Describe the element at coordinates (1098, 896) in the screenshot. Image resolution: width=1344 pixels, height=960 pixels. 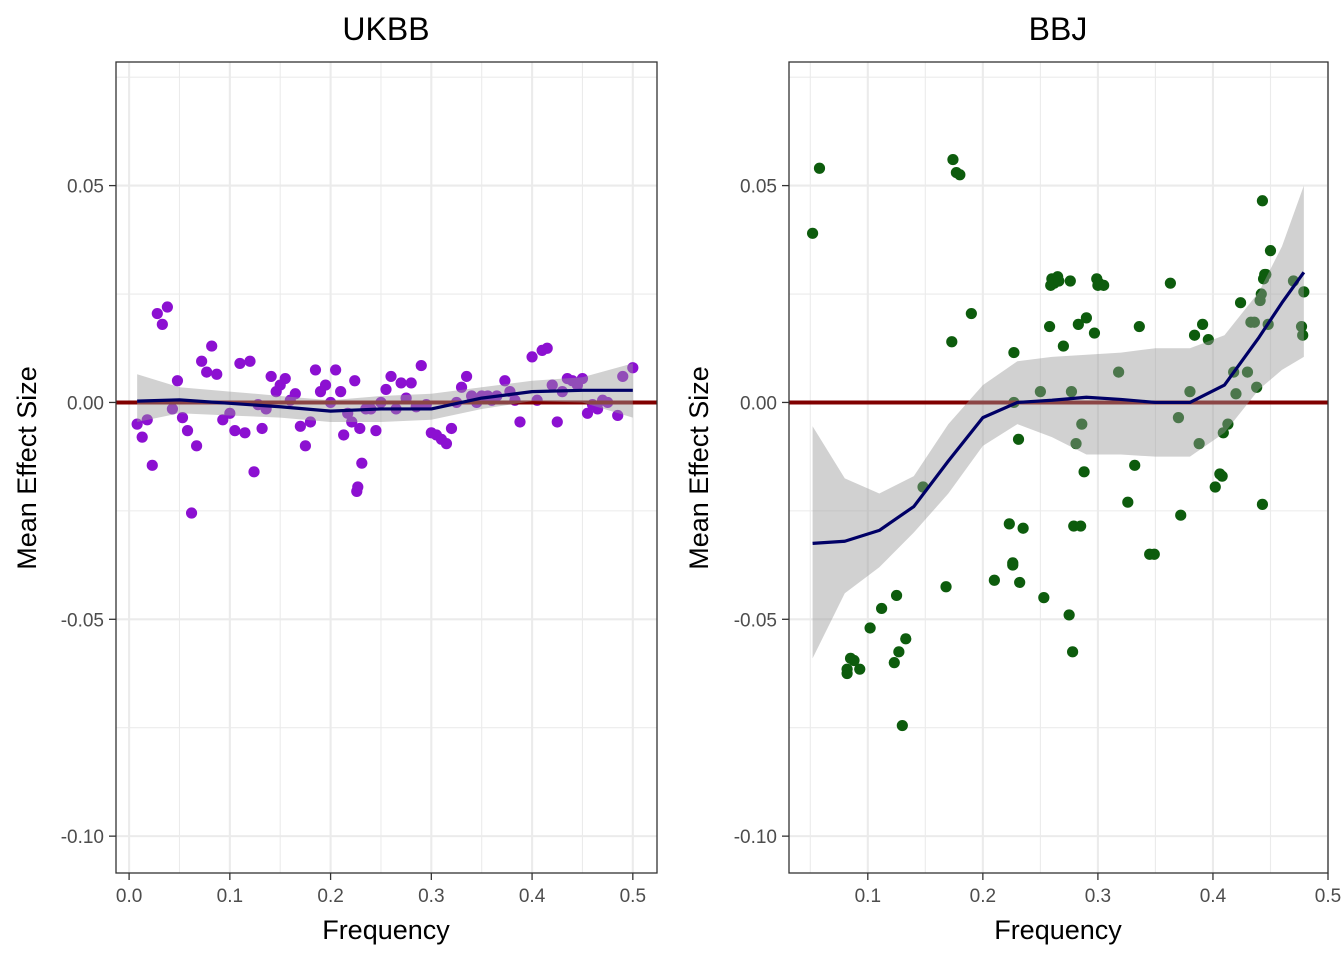
I see `x-tick-label: 0.3` at that location.